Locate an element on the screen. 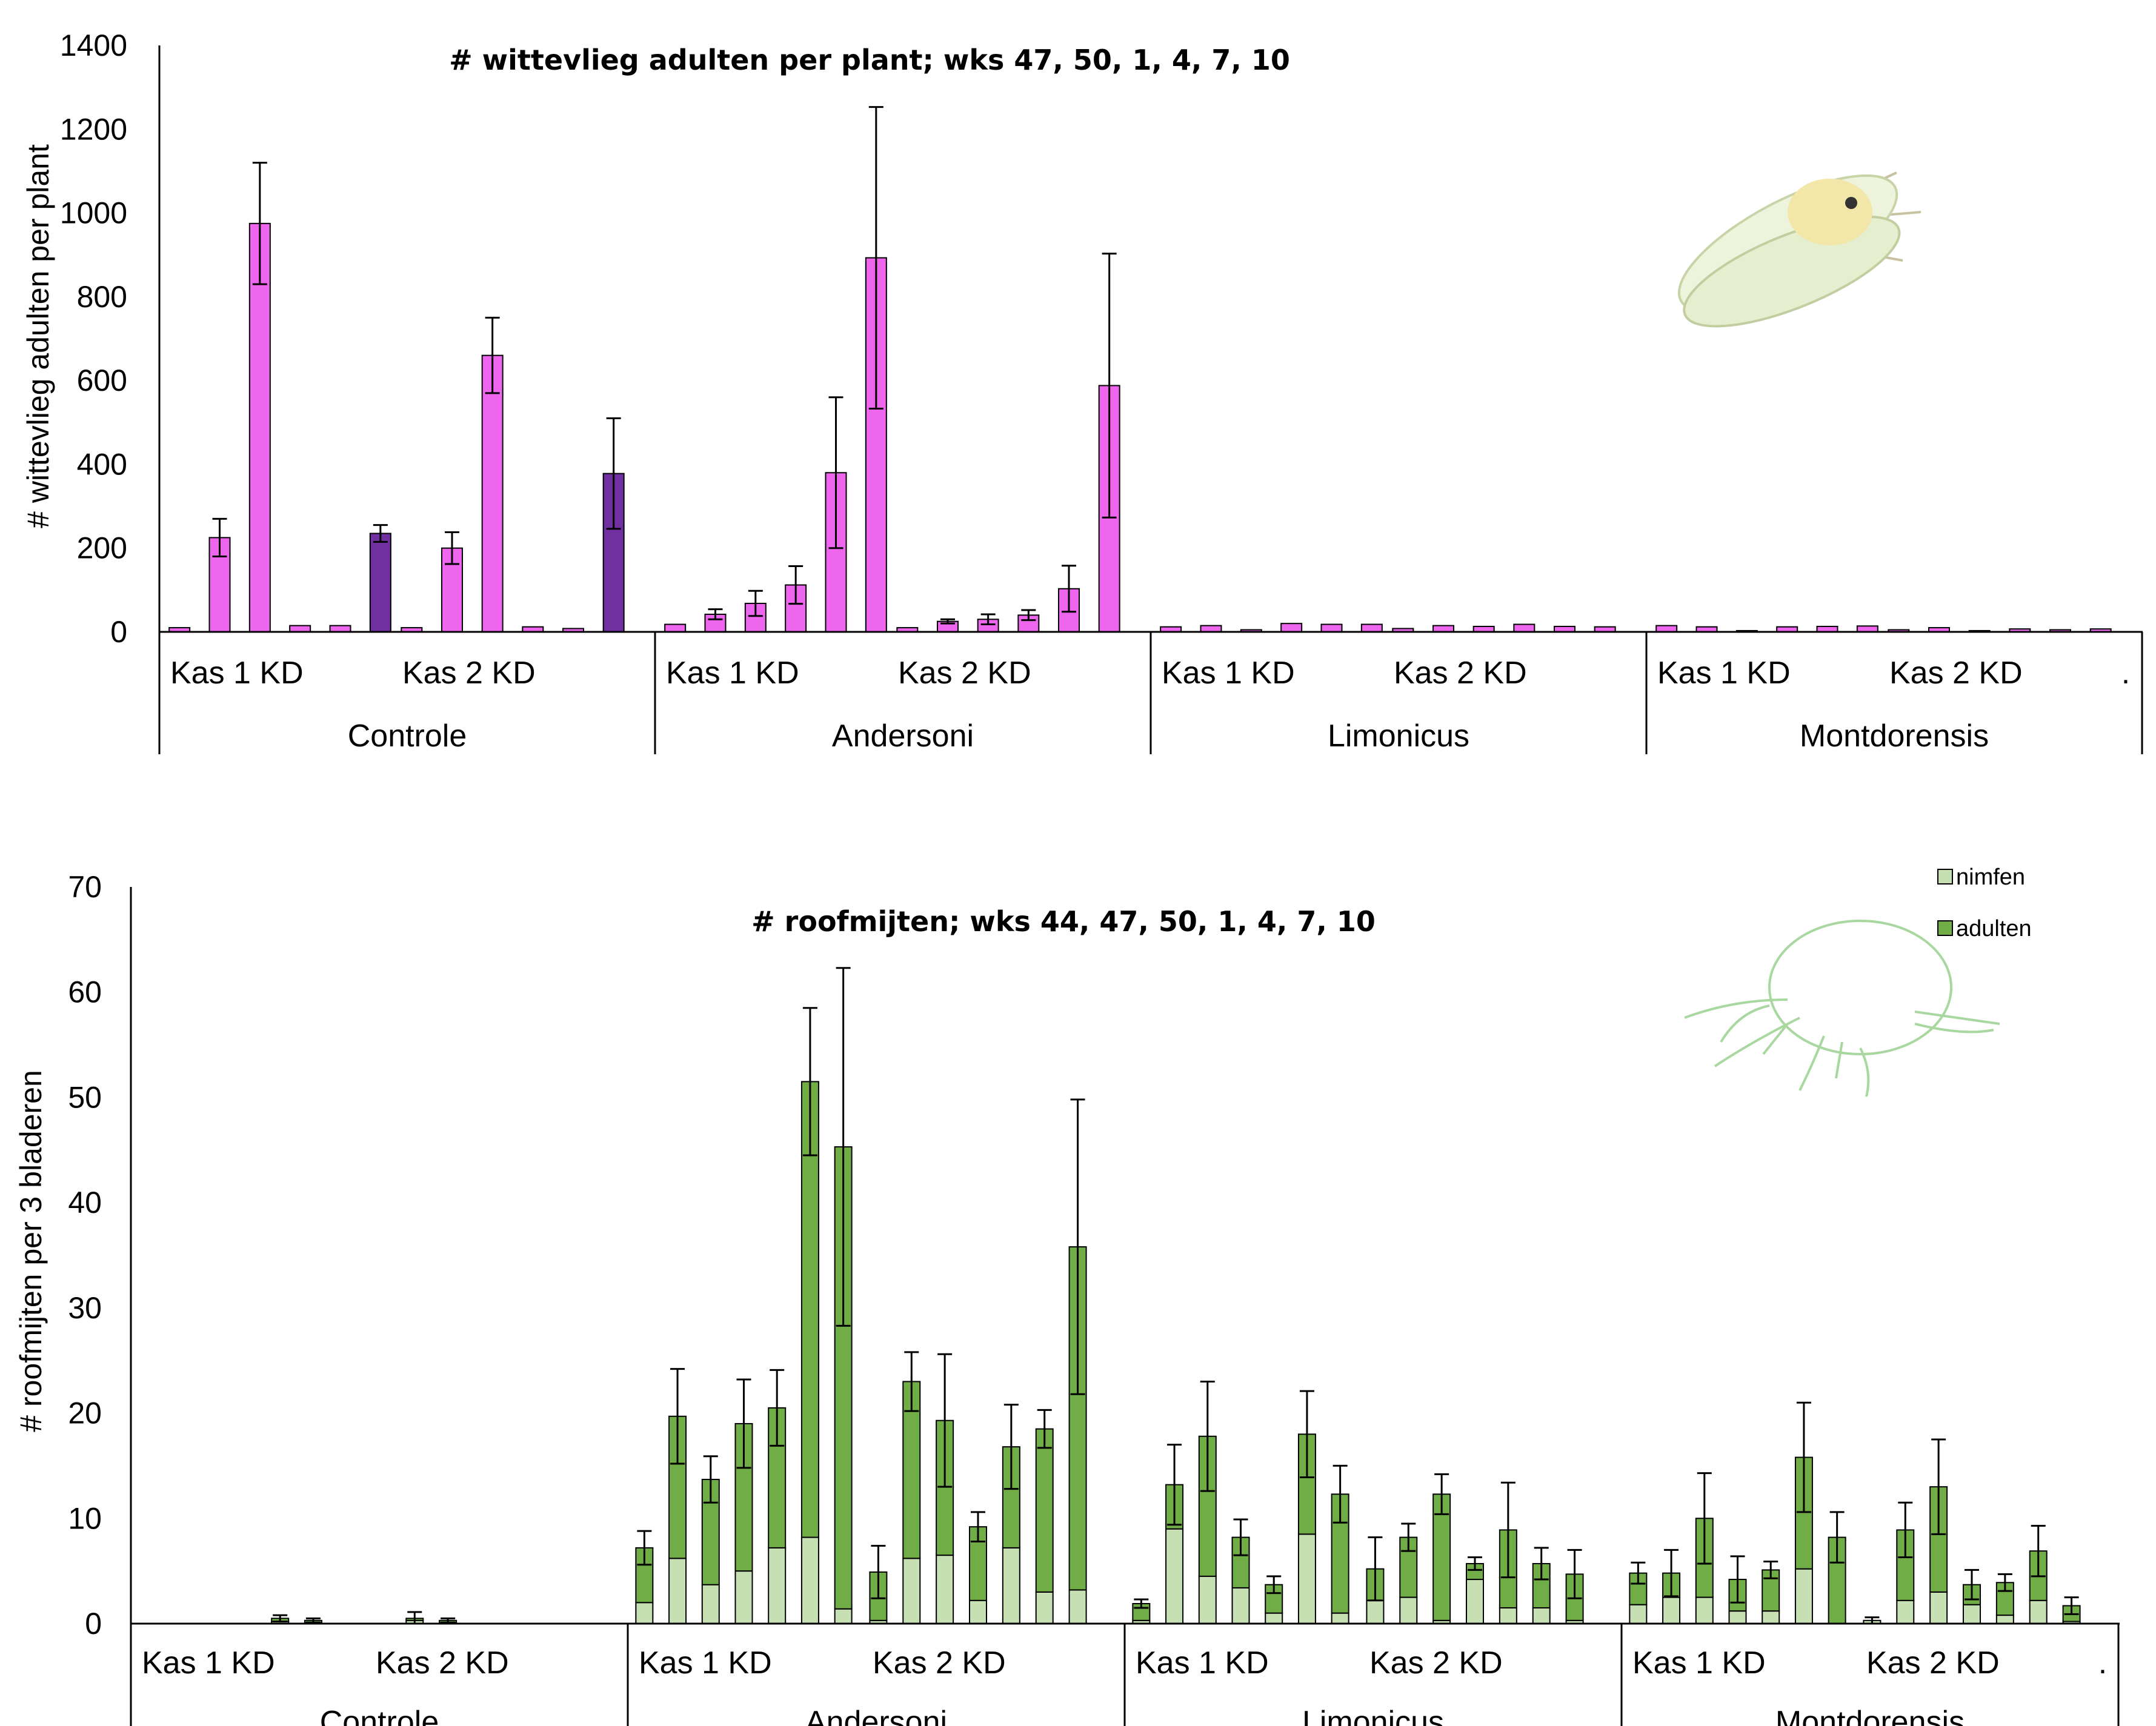 This screenshot has width=2156, height=1726. legend-label-nimfen: nimfen is located at coordinates (1991, 877).